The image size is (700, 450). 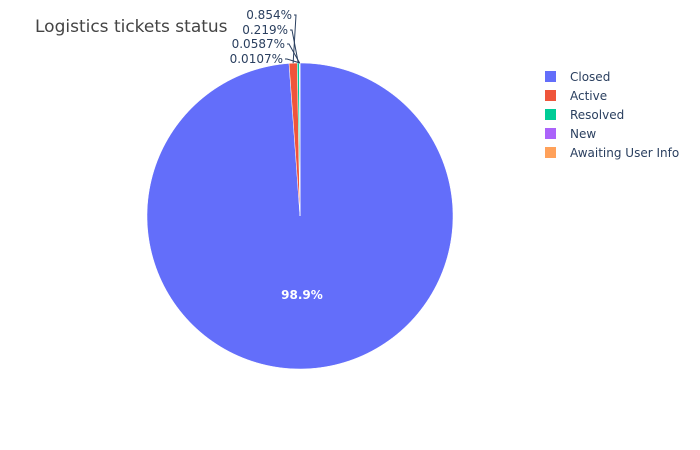 I want to click on slice-label-active: 0.854%, so click(x=269, y=15).